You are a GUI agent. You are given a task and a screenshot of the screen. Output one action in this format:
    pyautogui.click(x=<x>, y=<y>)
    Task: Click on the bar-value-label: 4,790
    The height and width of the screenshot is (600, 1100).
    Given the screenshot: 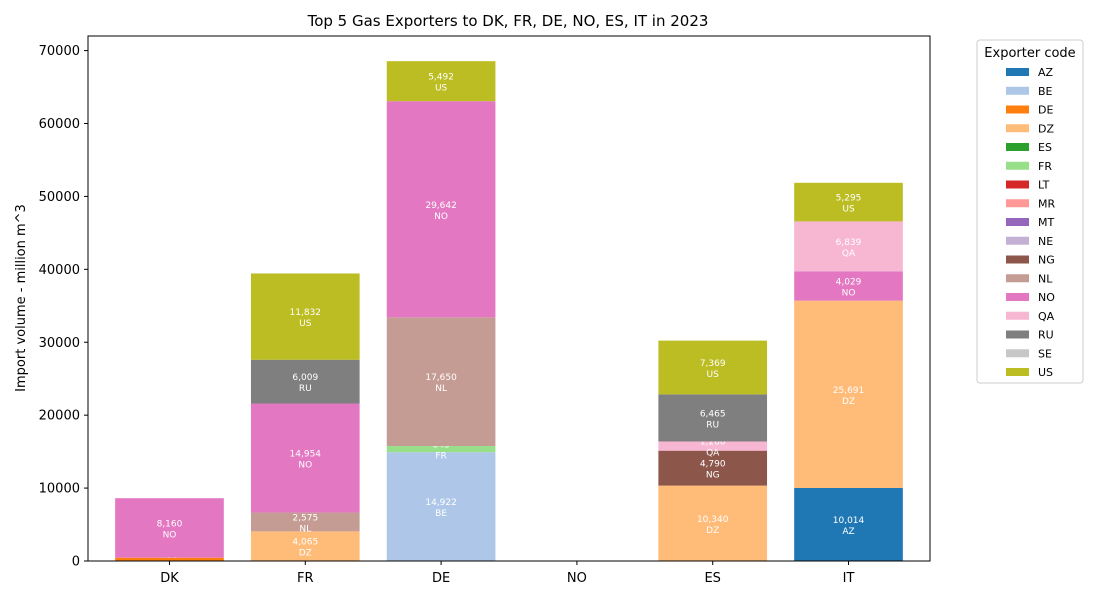 What is the action you would take?
    pyautogui.click(x=713, y=465)
    